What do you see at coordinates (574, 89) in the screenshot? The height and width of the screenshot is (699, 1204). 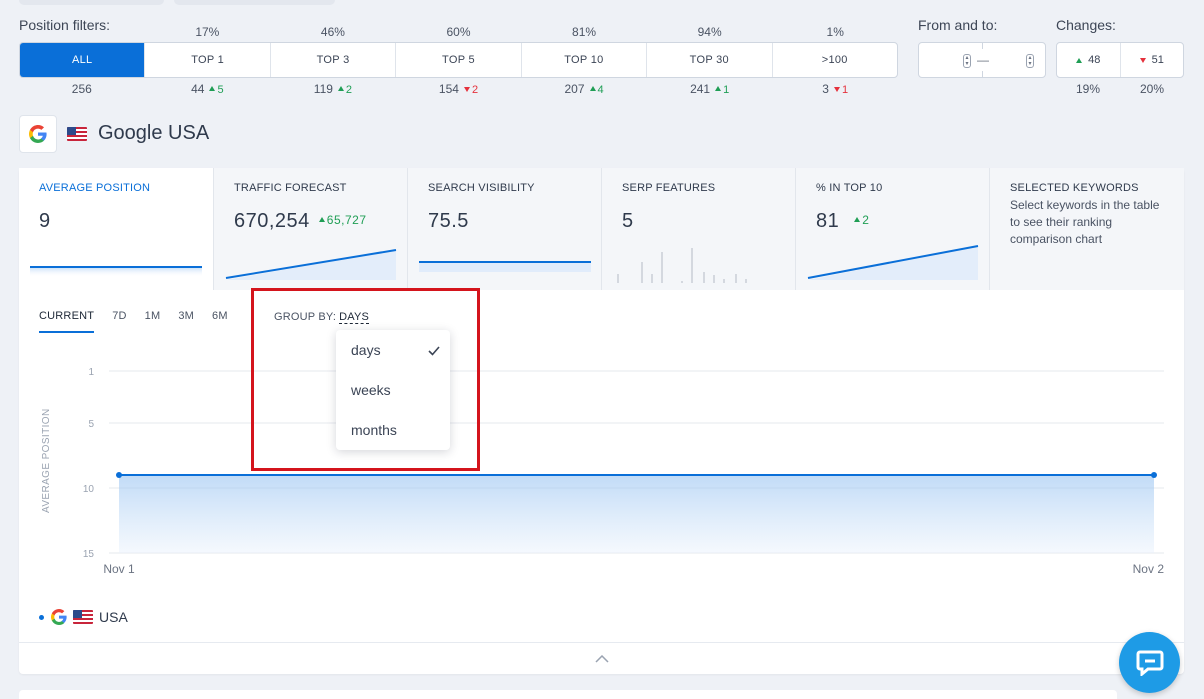 I see `filter-count-value: 207` at bounding box center [574, 89].